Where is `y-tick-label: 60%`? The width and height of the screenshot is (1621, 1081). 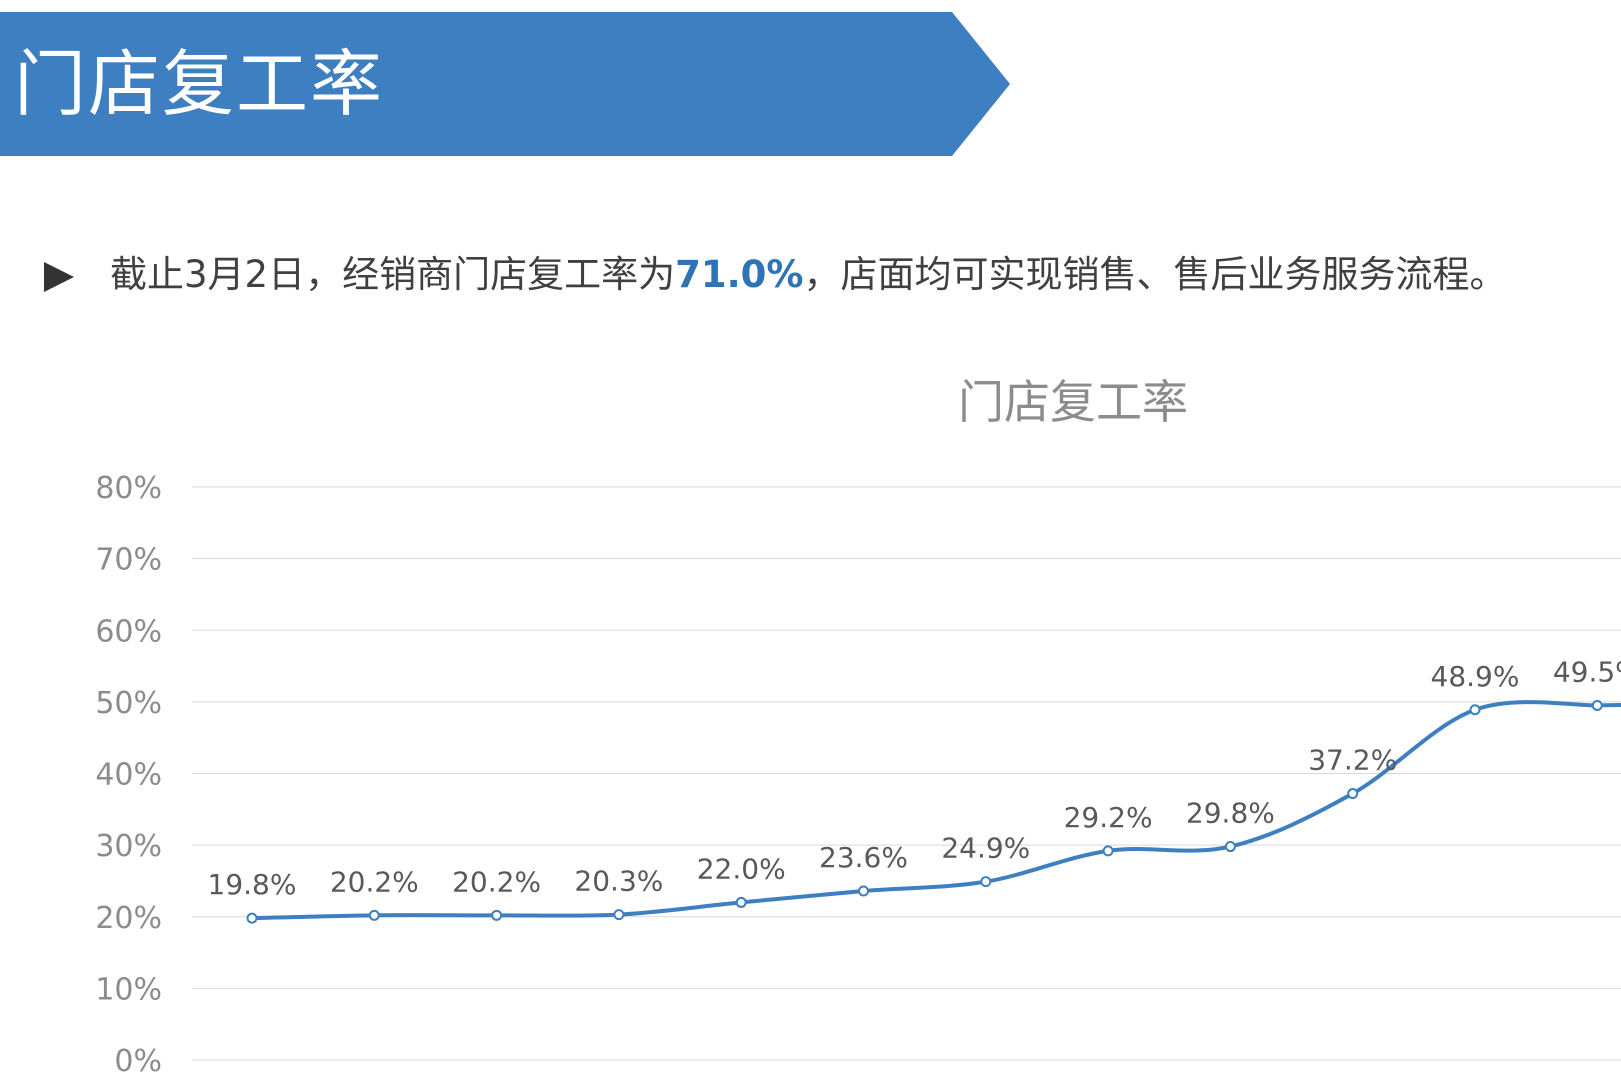
y-tick-label: 60% is located at coordinates (128, 631).